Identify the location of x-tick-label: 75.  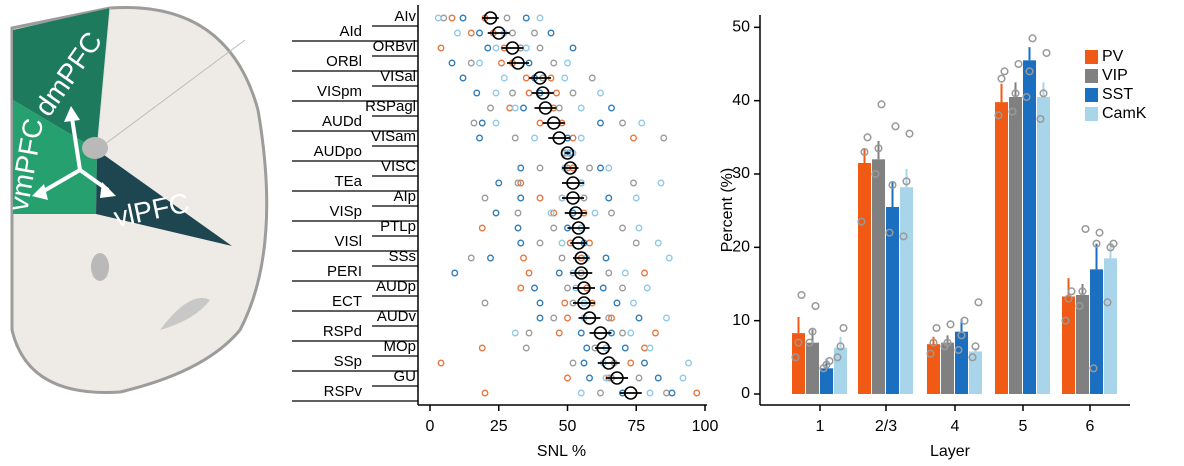
(636, 426).